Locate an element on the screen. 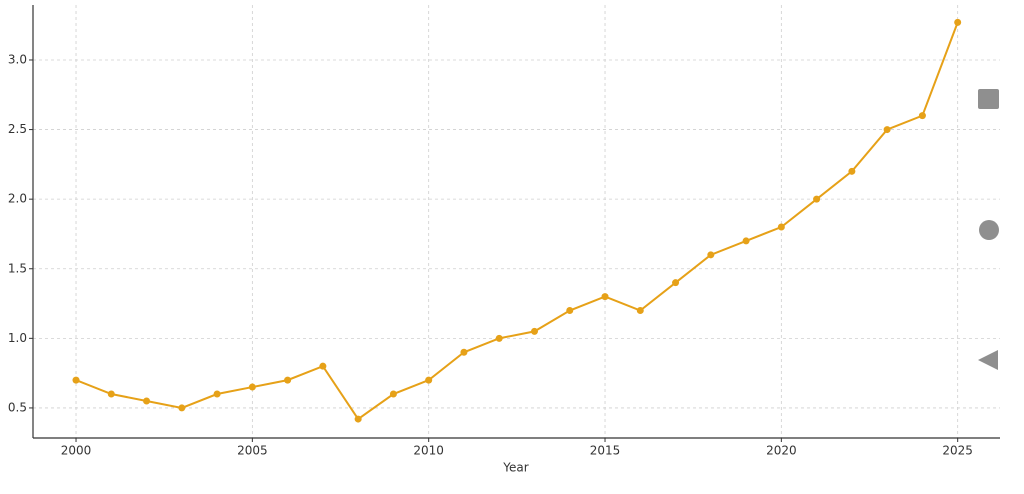  y-tick-label: 1.5 is located at coordinates (17, 268).